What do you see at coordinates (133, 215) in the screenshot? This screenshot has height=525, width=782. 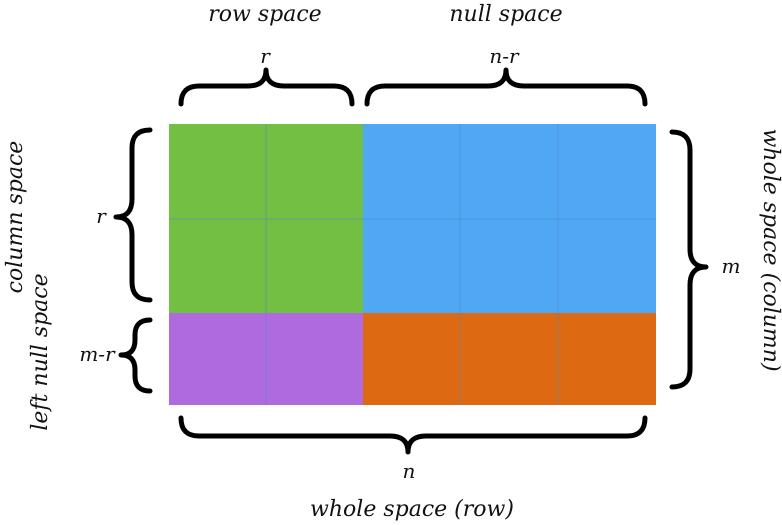 I see `rank-brace-left` at bounding box center [133, 215].